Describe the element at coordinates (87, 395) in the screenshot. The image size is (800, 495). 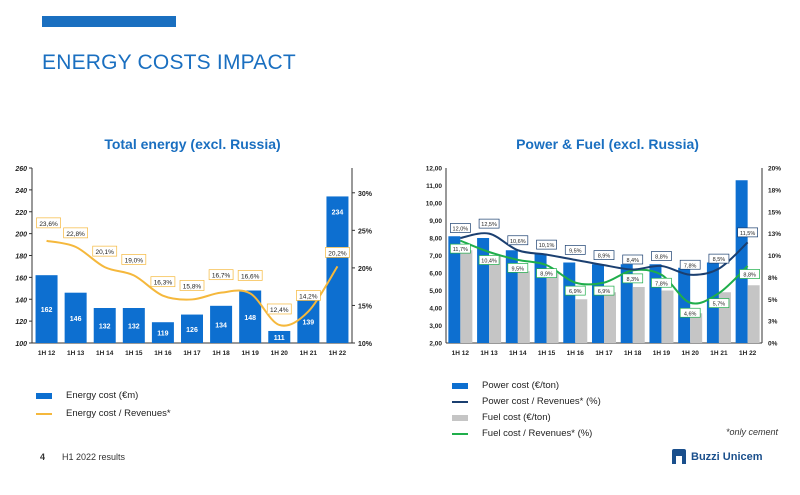
I see `legend-item-energy-cost: Energy cost (€m)` at that location.